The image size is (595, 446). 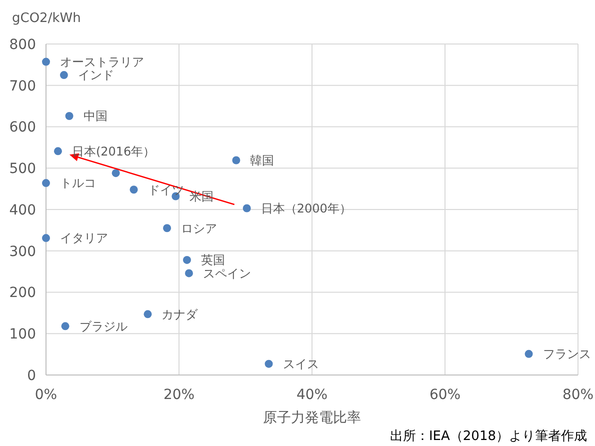 I want to click on x-axis-title: 原子力発電比率, so click(x=312, y=418).